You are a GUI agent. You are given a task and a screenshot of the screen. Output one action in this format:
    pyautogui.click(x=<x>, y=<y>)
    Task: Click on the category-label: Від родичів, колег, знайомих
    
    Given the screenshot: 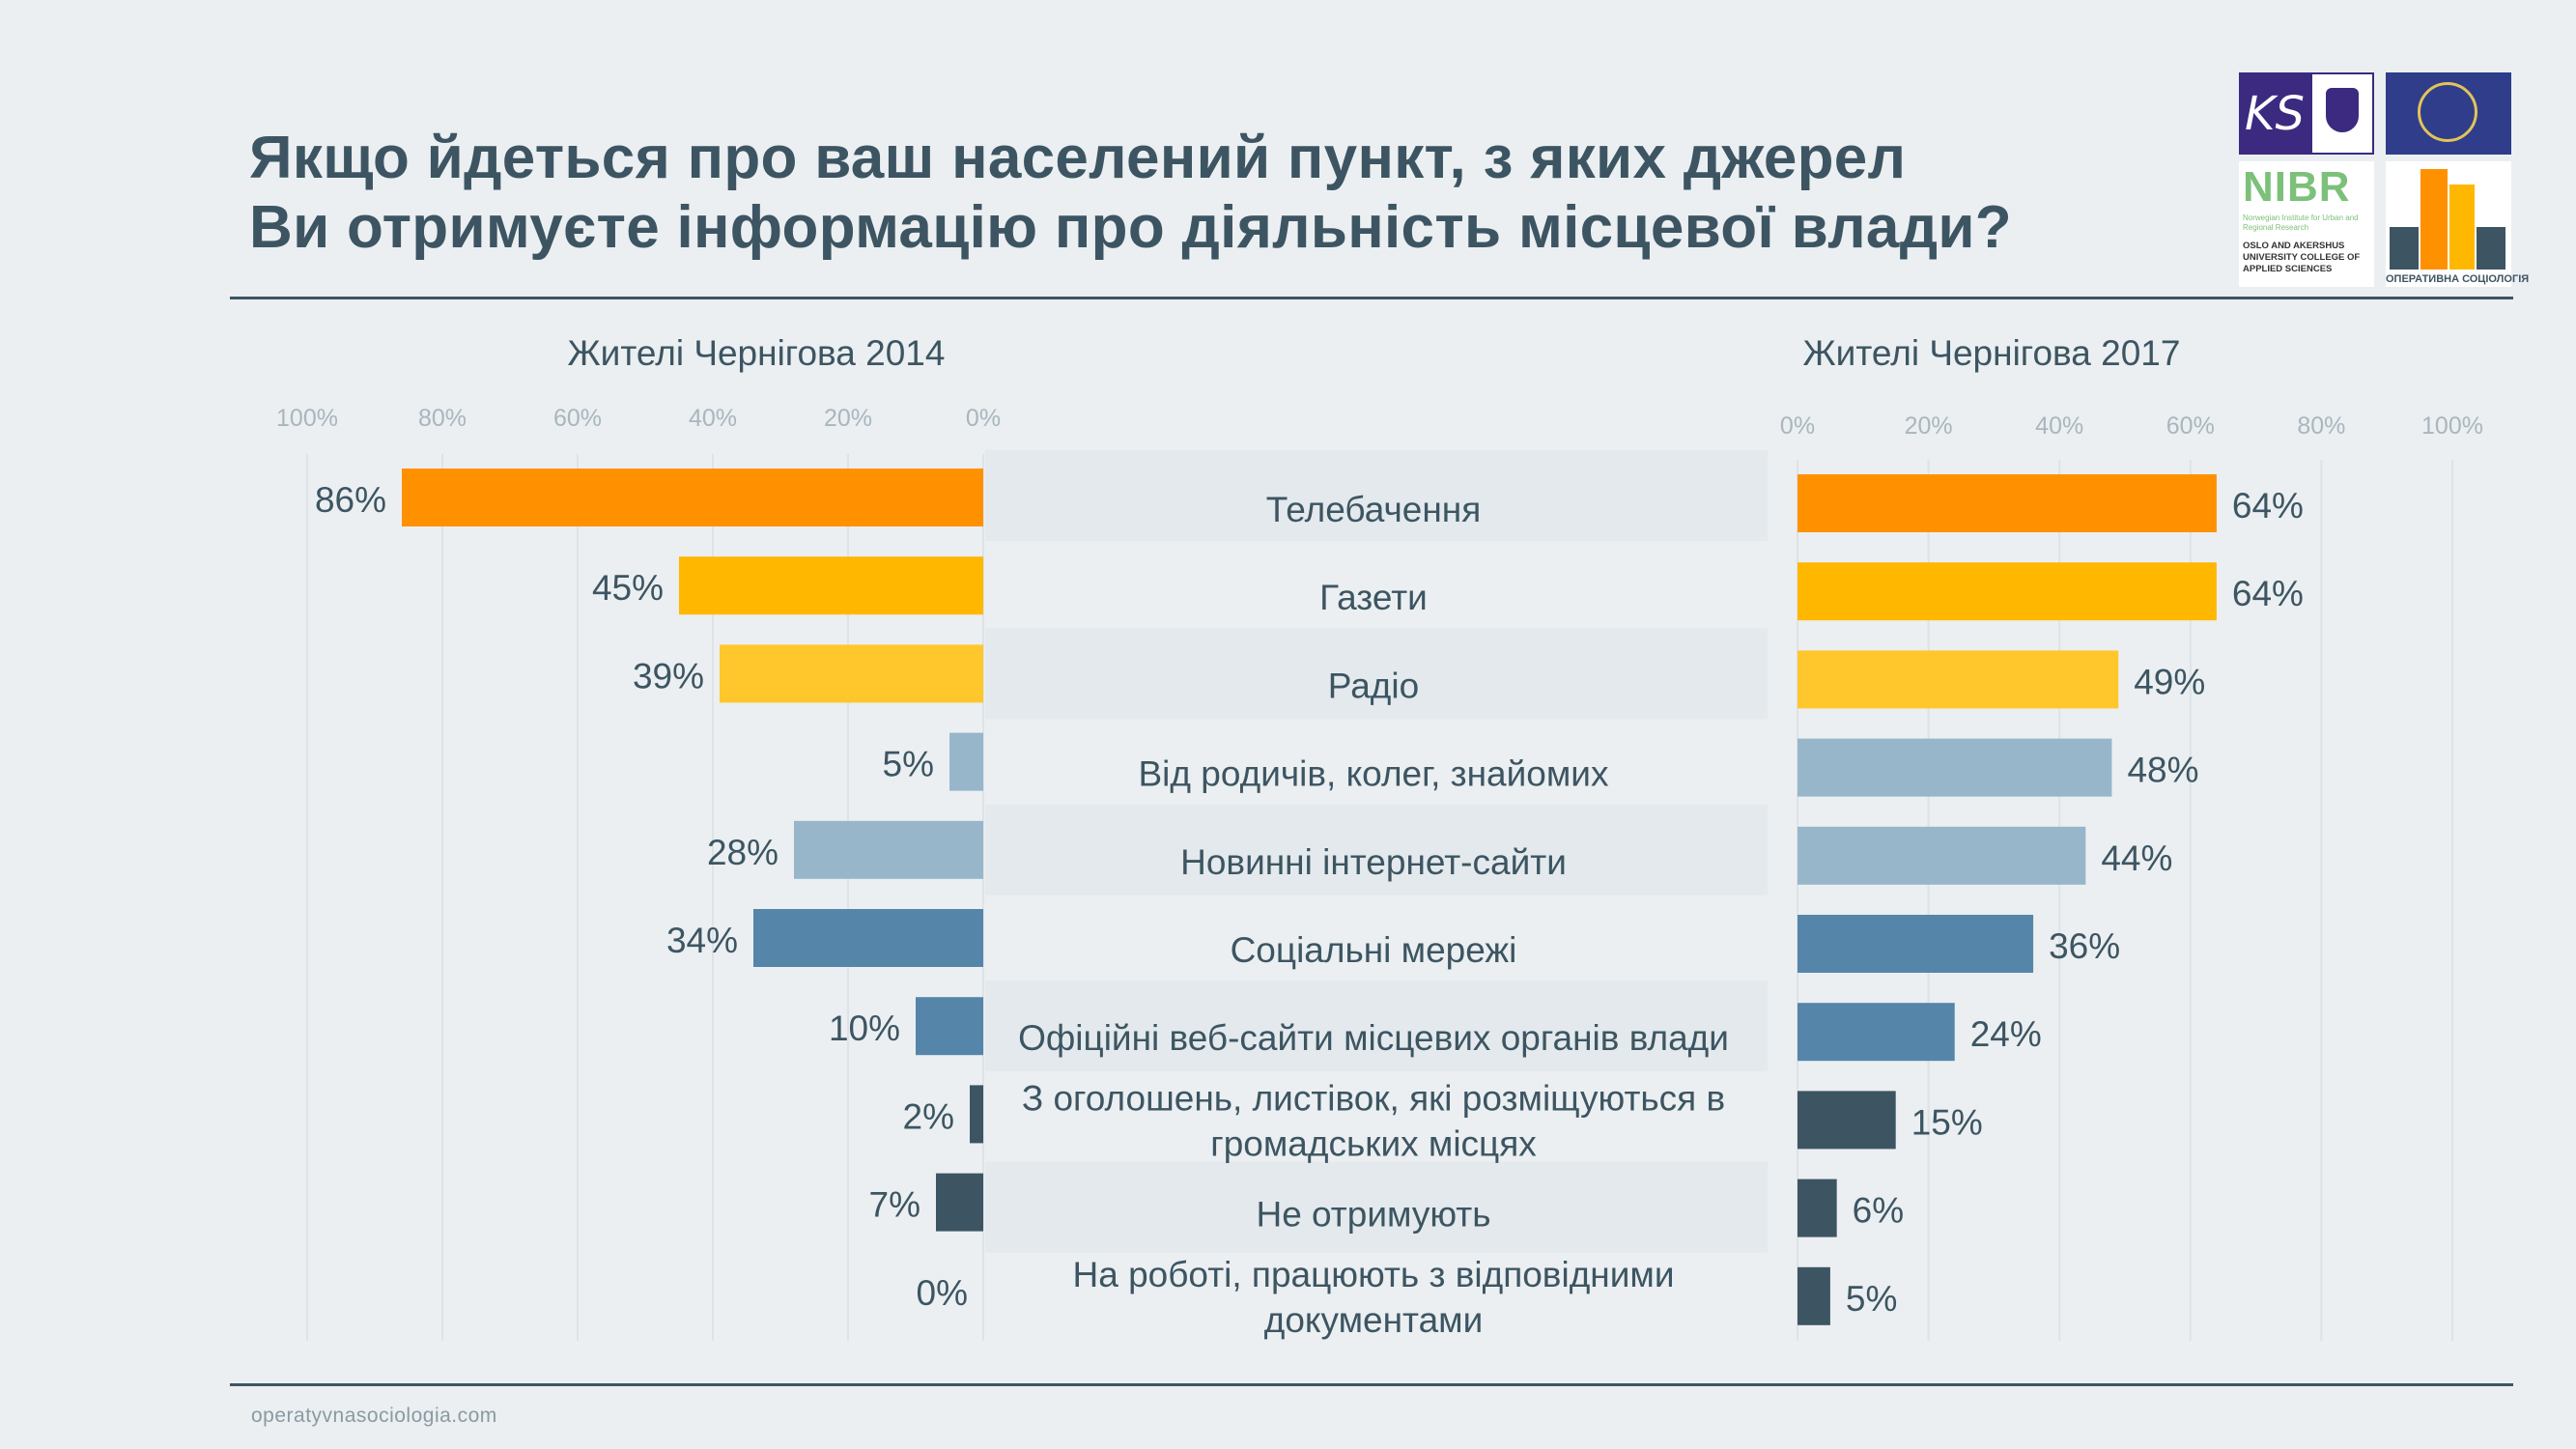 What is the action you would take?
    pyautogui.click(x=1374, y=774)
    